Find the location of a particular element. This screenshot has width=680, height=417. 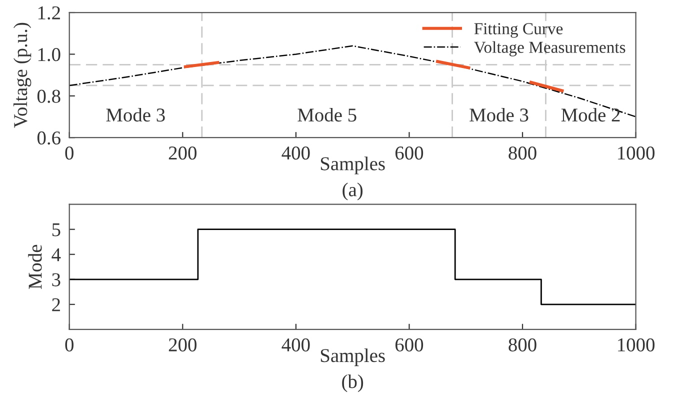

y-tick-label: 2 is located at coordinates (56, 305).